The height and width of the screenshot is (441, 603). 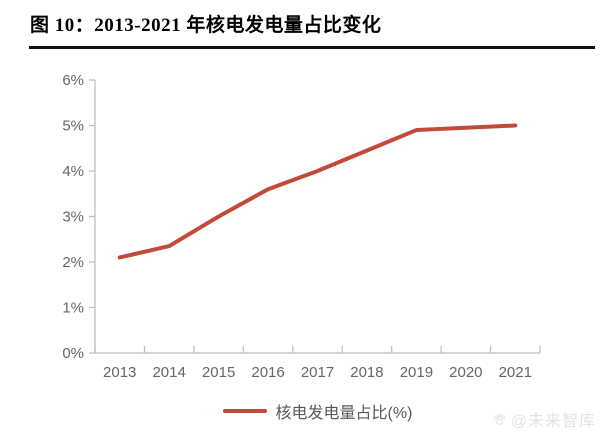 What do you see at coordinates (73, 353) in the screenshot?
I see `y-axis-tick-label: 0%` at bounding box center [73, 353].